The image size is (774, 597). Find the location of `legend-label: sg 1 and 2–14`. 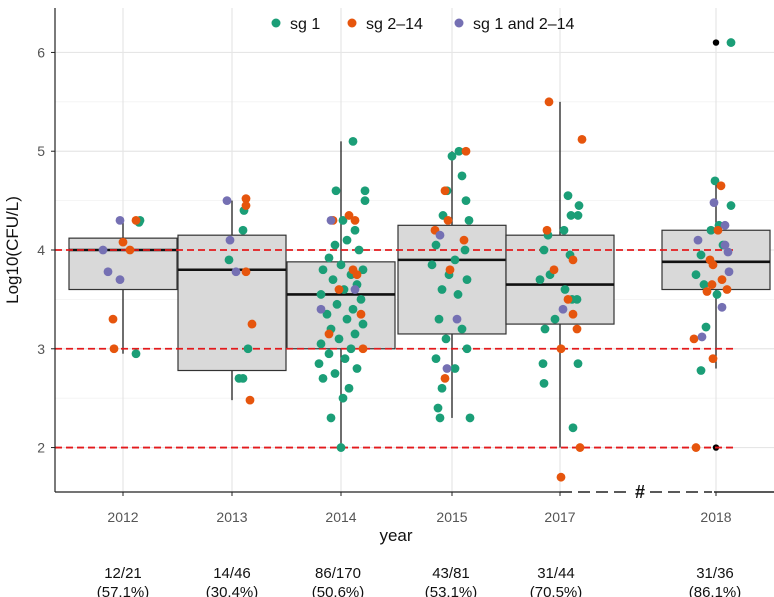

legend-label: sg 1 and 2–14 is located at coordinates (524, 24).